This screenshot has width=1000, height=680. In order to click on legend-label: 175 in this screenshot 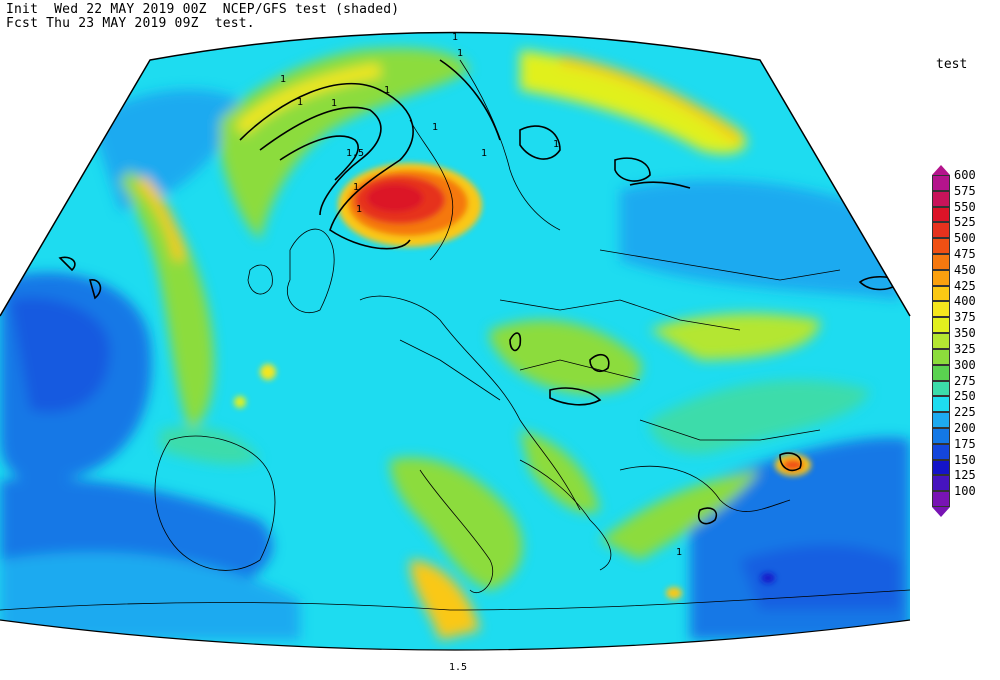, I will do `click(965, 443)`.